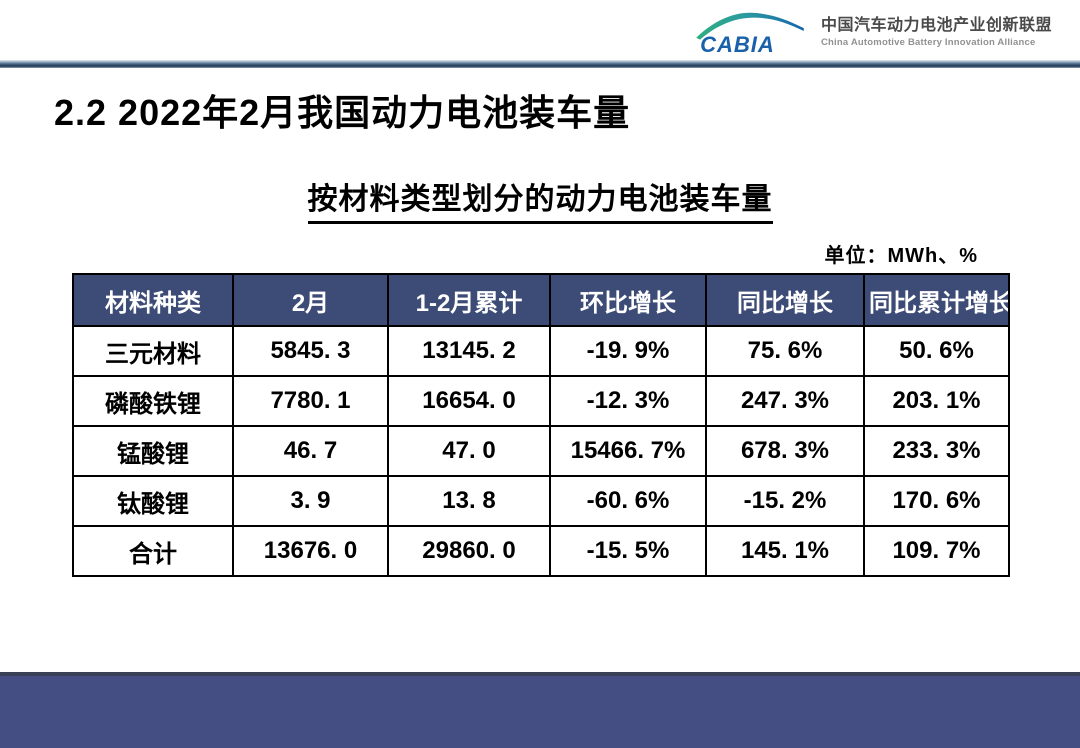 The height and width of the screenshot is (748, 1080). I want to click on table-row: 钛酸锂 3. 9 13. 8 -60. 6% -15. 2% 170. 6%, so click(541, 501).